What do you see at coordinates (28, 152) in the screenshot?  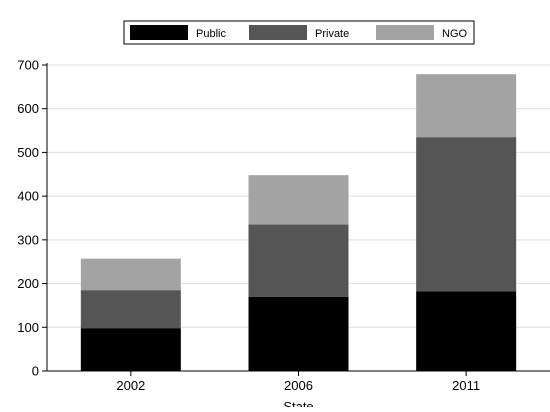 I see `y-tick-label: 500` at bounding box center [28, 152].